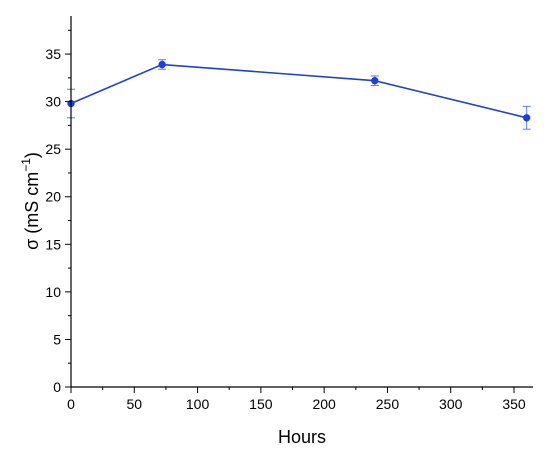  I want to click on y-tick-label: 0, so click(57, 387).